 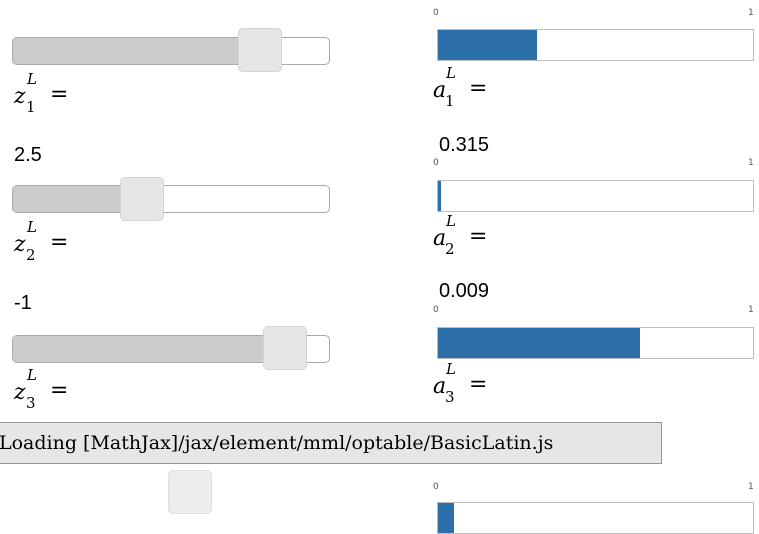 What do you see at coordinates (150, 349) in the screenshot?
I see `z3-slider-fill` at bounding box center [150, 349].